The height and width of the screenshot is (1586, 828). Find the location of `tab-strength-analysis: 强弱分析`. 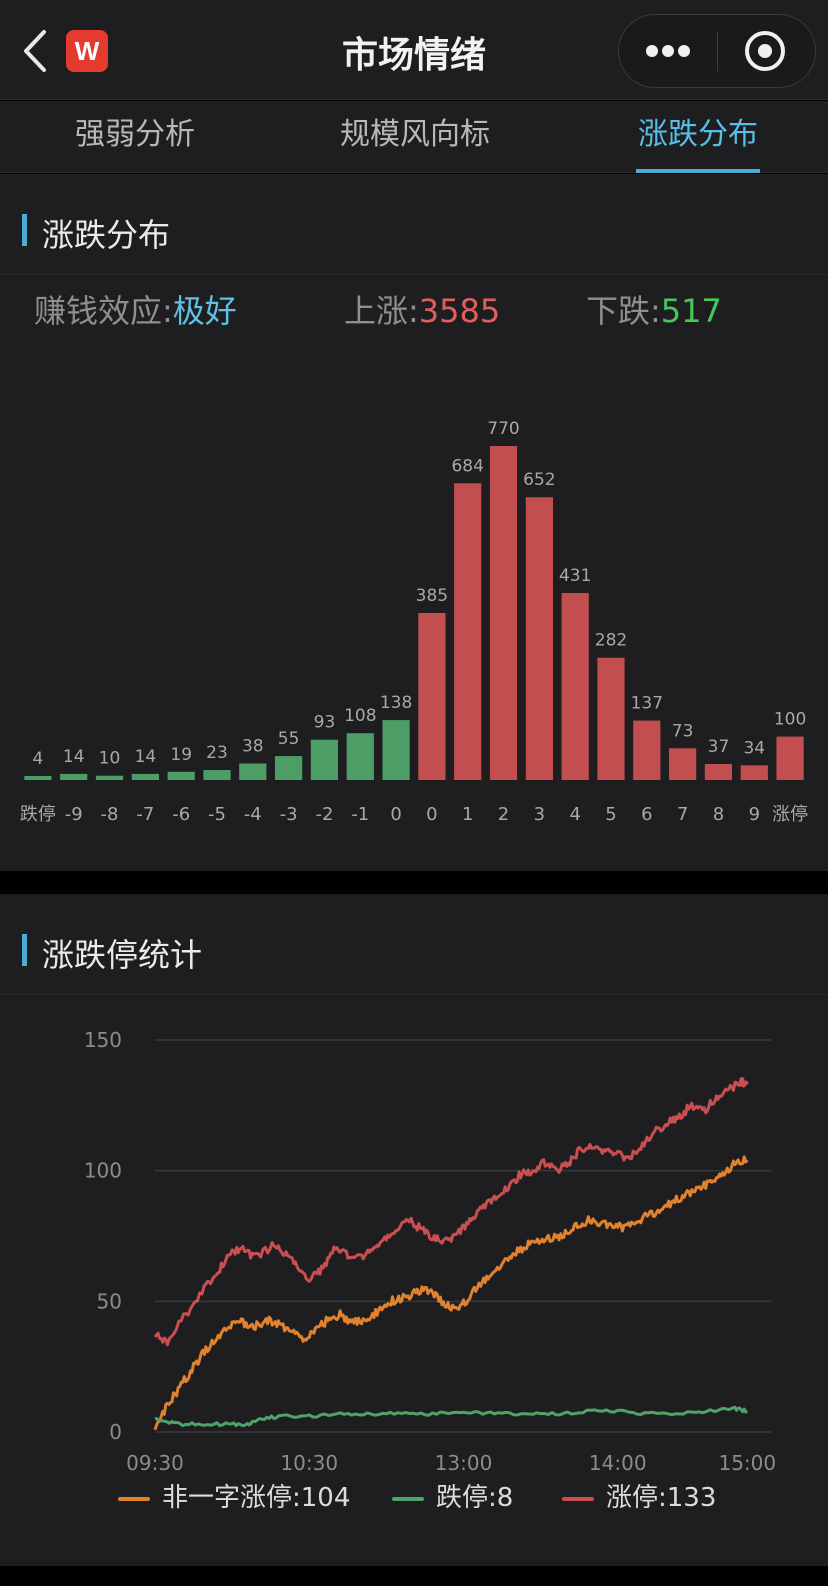

tab-strength-analysis: 强弱分析 is located at coordinates (135, 134).